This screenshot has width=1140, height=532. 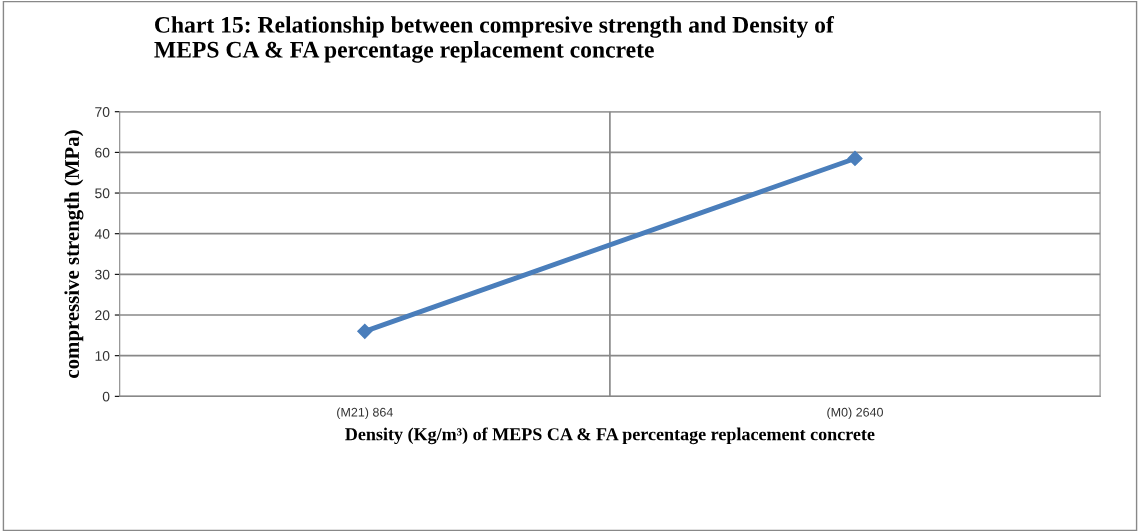 I want to click on y-tick-label: 20, so click(x=102, y=315).